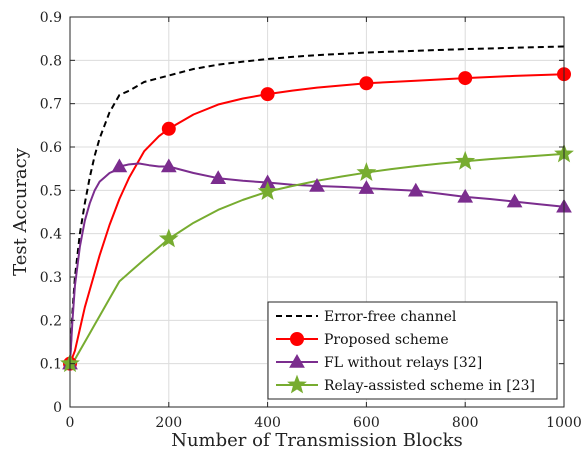  I want to click on x-tick-label: 600, so click(366, 423).